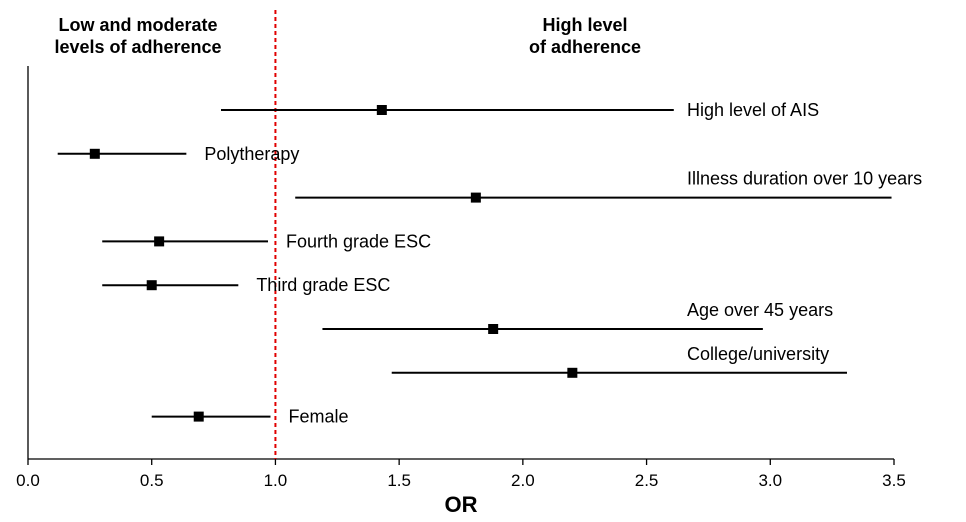 The width and height of the screenshot is (966, 522). I want to click on x-tick-label: 1.5, so click(399, 480).